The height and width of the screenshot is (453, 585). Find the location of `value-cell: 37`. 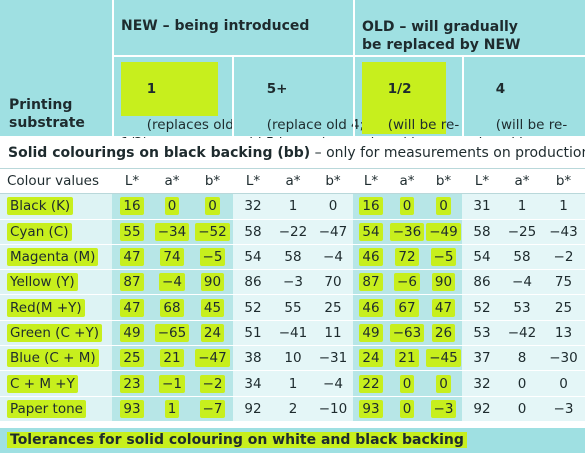

value-cell: 37 is located at coordinates (482, 358).